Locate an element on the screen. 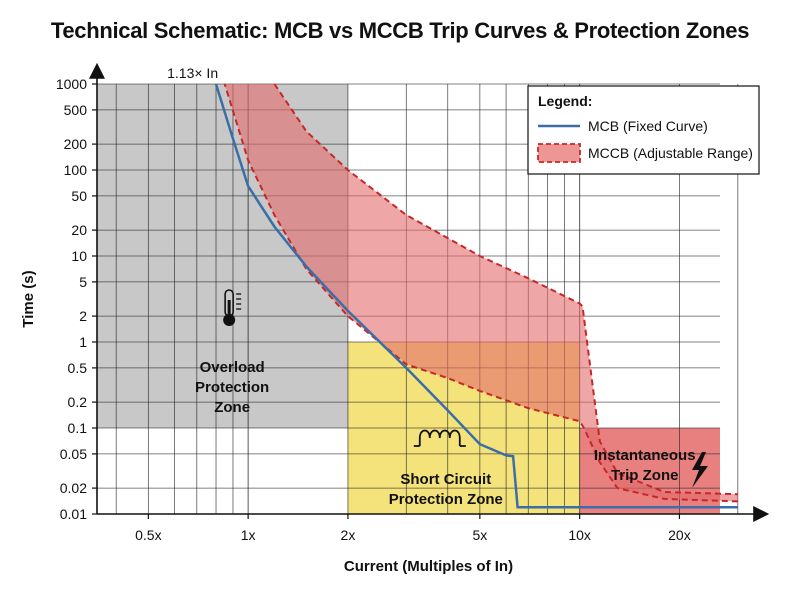  lightning-bolt is located at coordinates (700, 470).